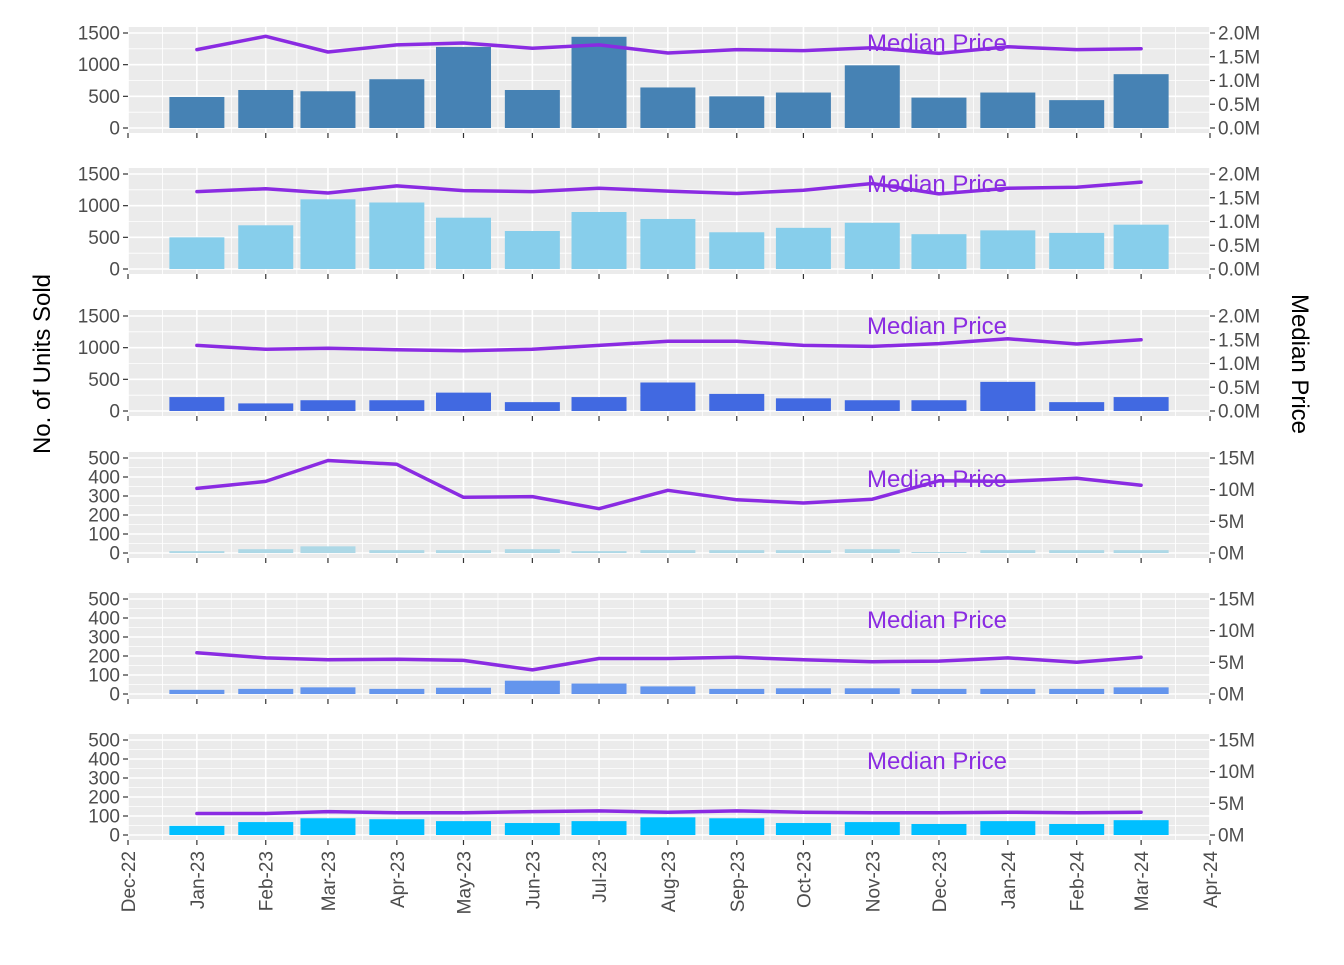  What do you see at coordinates (198, 880) in the screenshot?
I see `x-tick-label: Jan-23` at bounding box center [198, 880].